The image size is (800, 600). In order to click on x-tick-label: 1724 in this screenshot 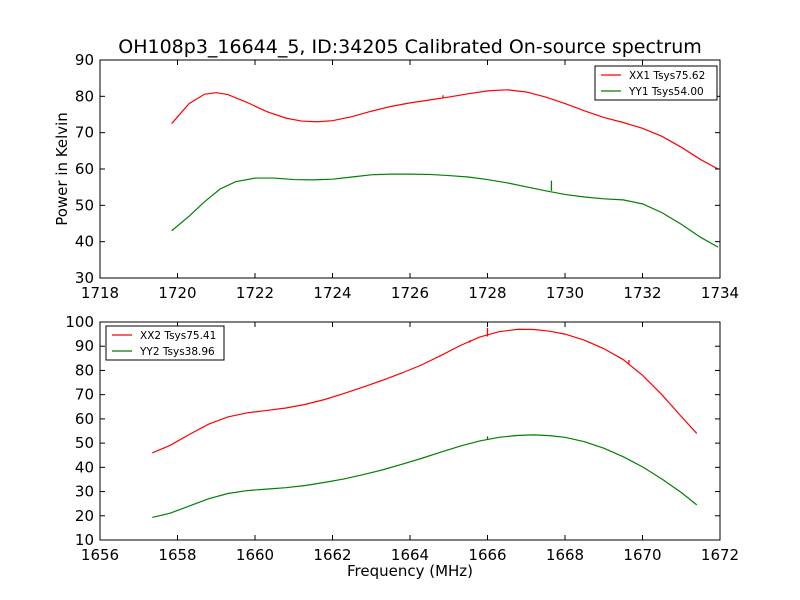, I will do `click(332, 293)`.